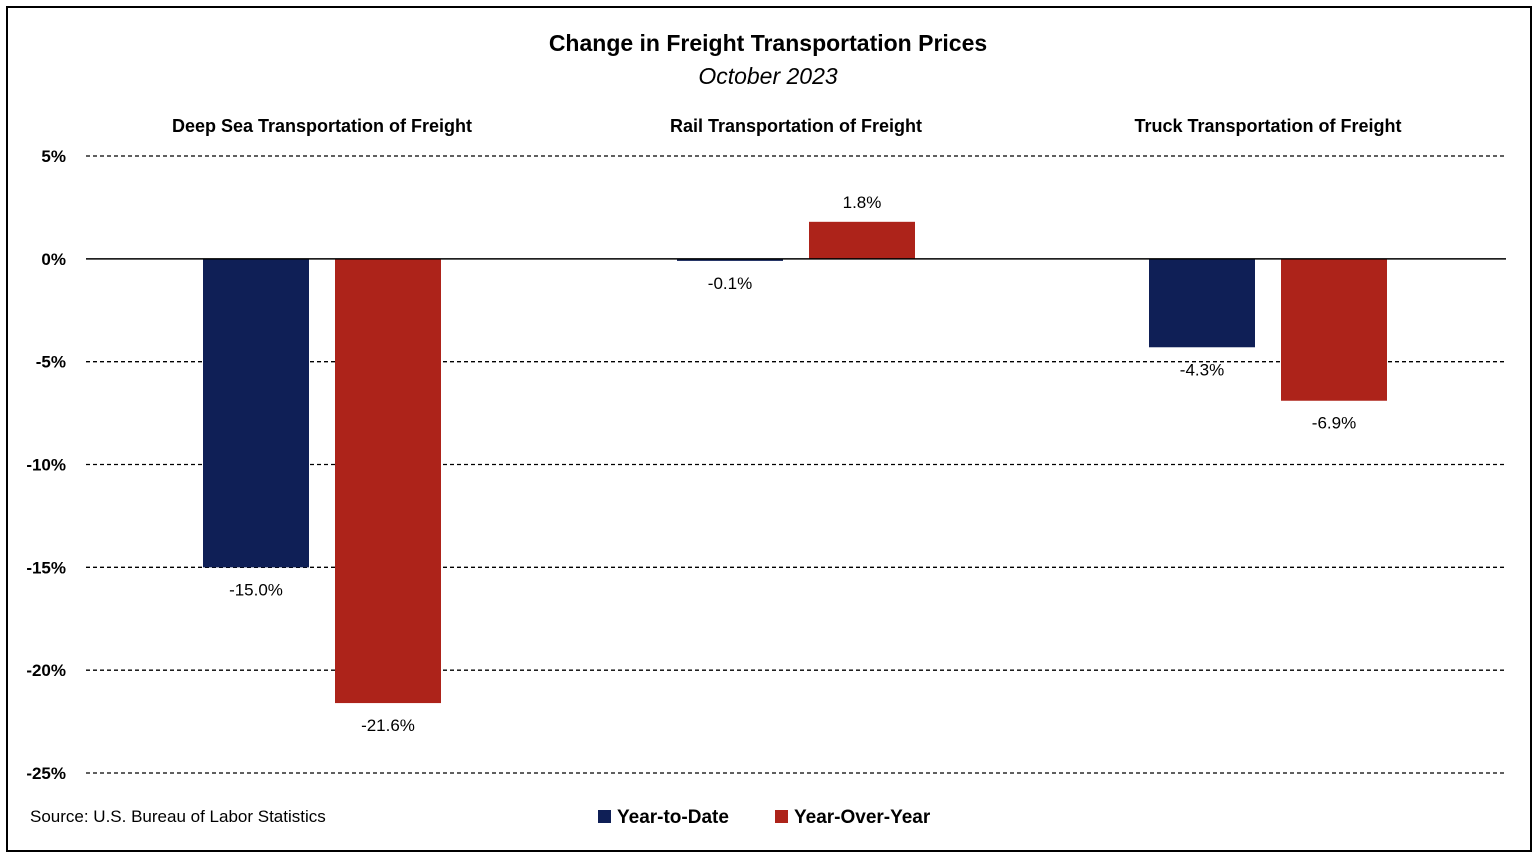  What do you see at coordinates (256, 589) in the screenshot?
I see `bar-value-label: -15.0%` at bounding box center [256, 589].